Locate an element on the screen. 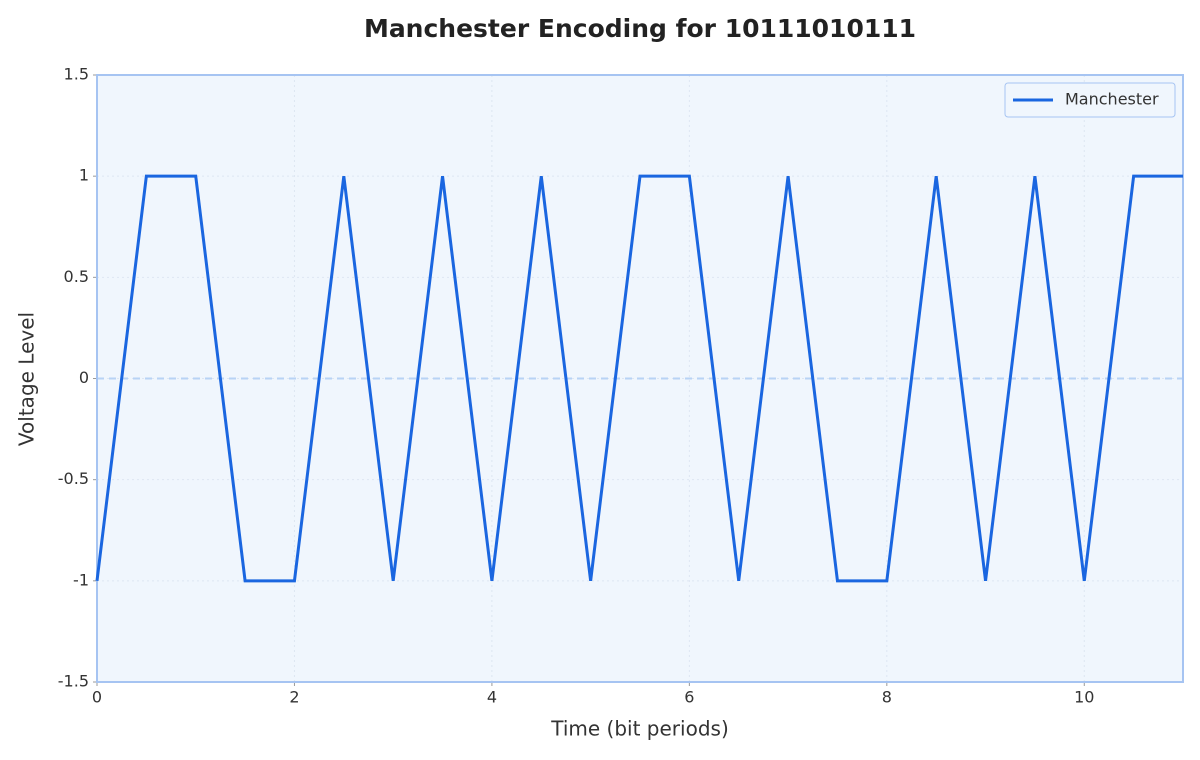 Image resolution: width=1200 pixels, height=760 pixels. x-tick-label: 10 is located at coordinates (1084, 697).